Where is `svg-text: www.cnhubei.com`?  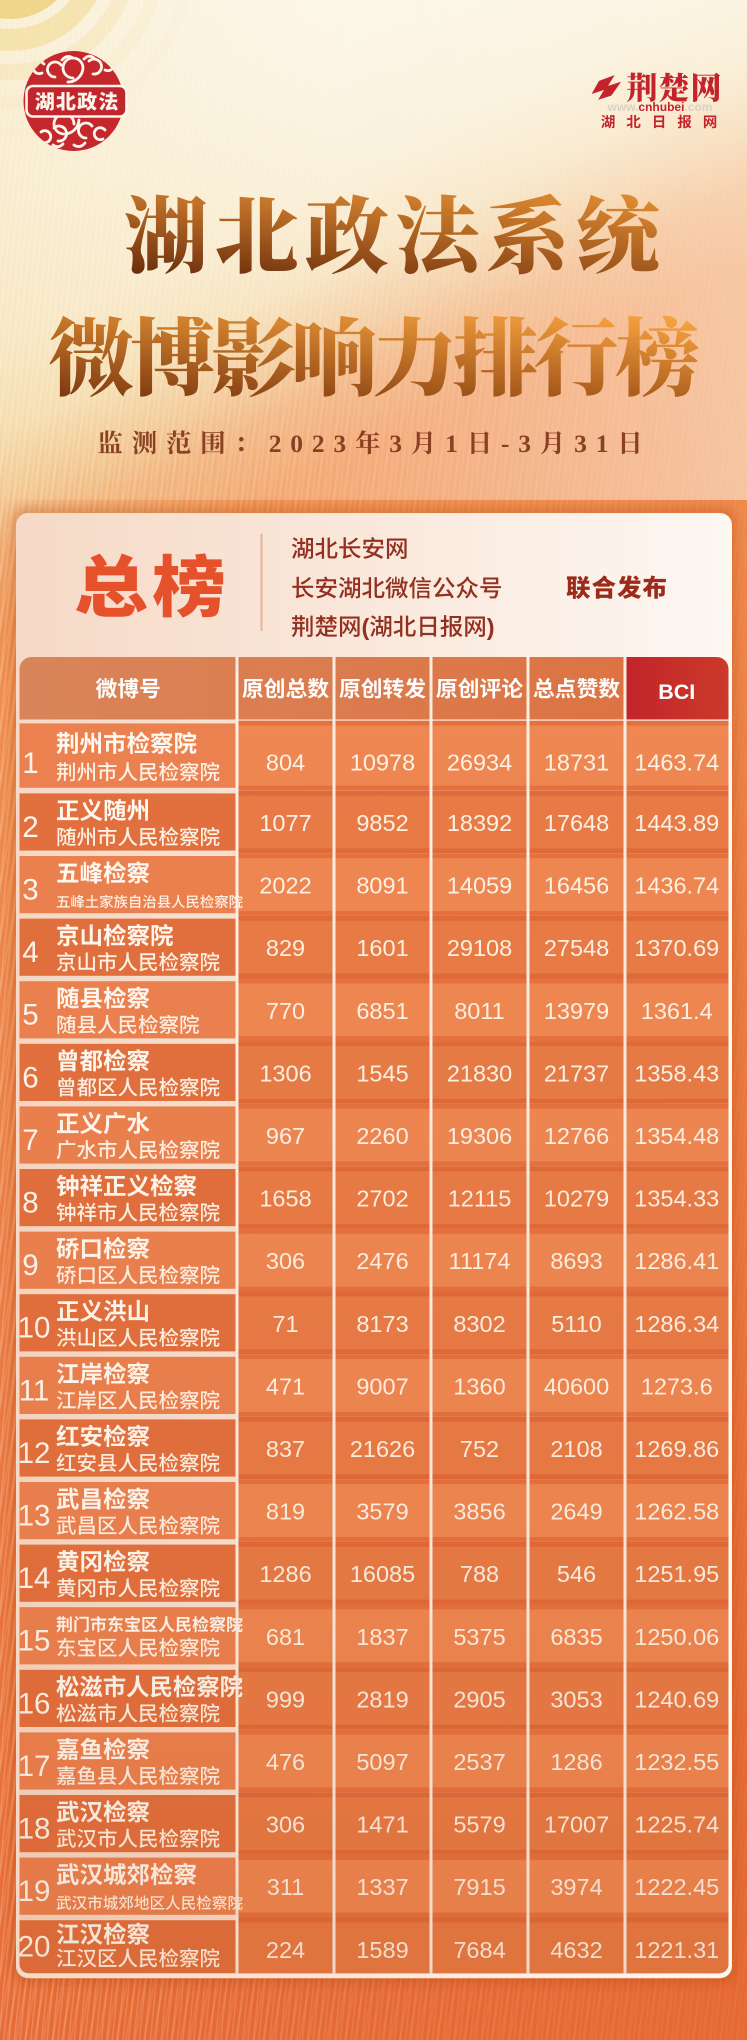
svg-text: www.cnhubei.com is located at coordinates (660, 107).